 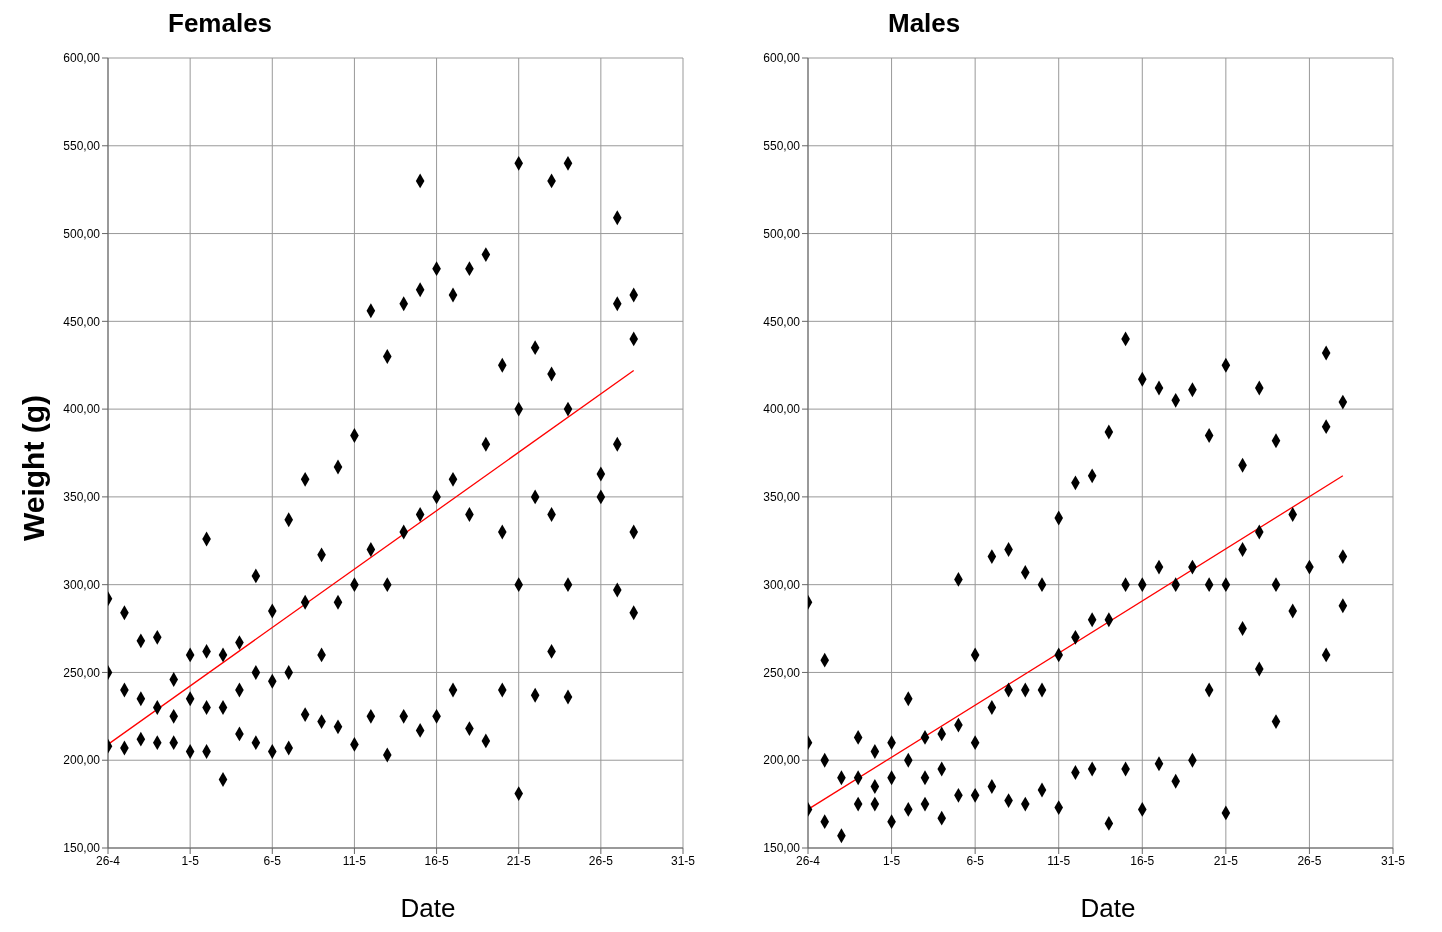 What do you see at coordinates (220, 23) in the screenshot?
I see `chart-title: Females` at bounding box center [220, 23].